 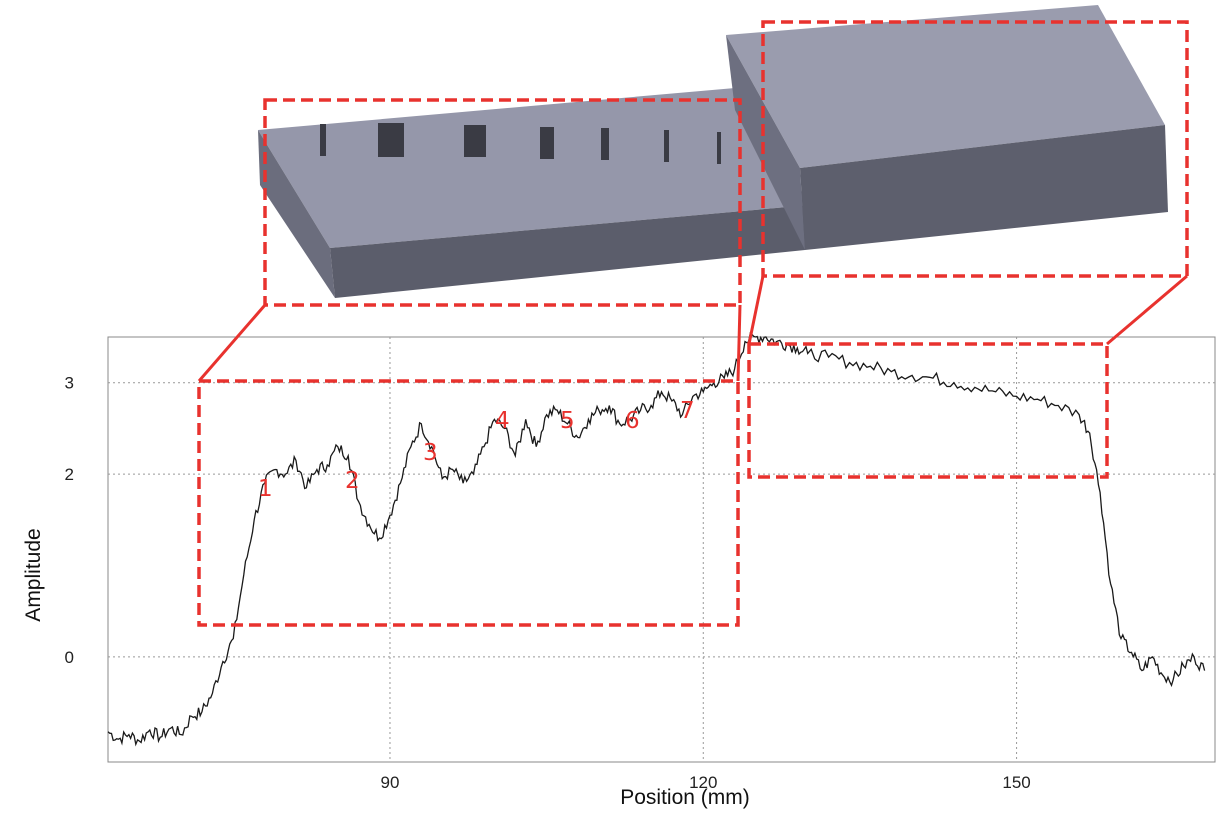 I want to click on annotations: 1 2 3 4 5 6 7, so click(x=476, y=450).